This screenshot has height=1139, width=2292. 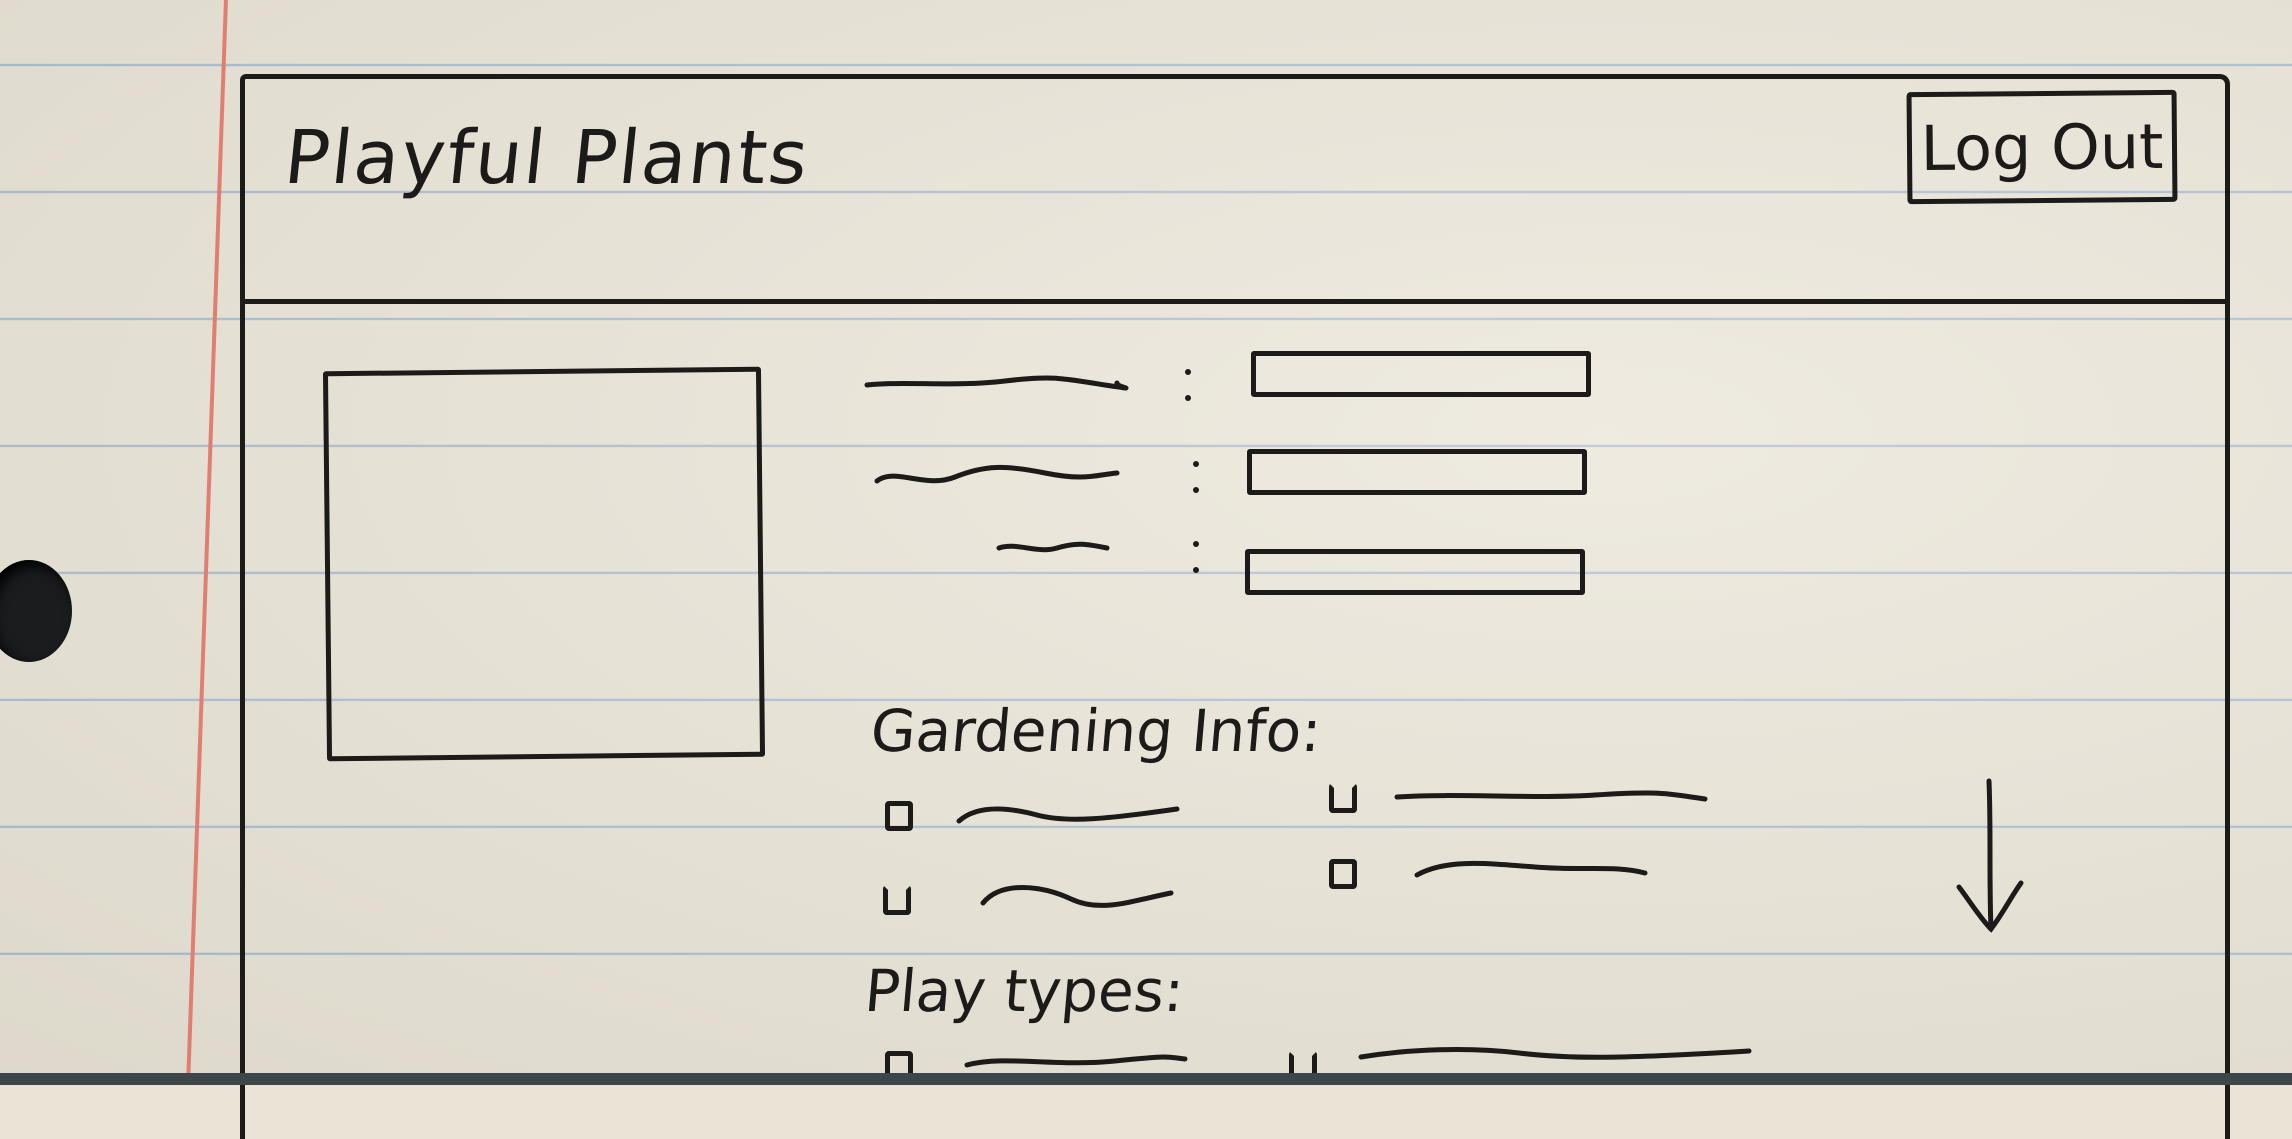 I want to click on arrow-down-icon, so click(x=1990, y=855).